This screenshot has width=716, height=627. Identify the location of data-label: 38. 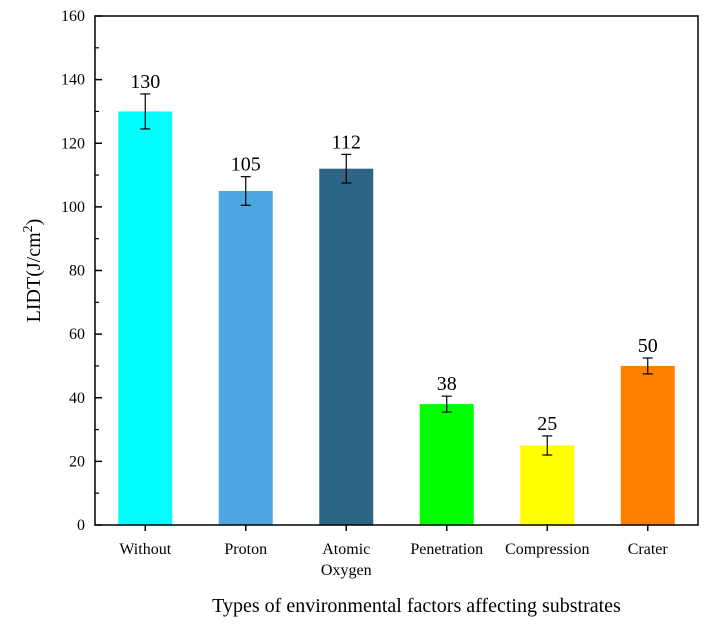
(447, 384).